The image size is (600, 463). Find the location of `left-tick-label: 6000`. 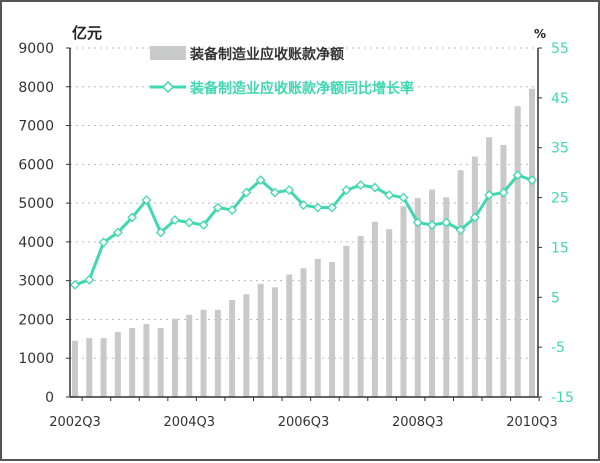

left-tick-label: 6000 is located at coordinates (36, 165).